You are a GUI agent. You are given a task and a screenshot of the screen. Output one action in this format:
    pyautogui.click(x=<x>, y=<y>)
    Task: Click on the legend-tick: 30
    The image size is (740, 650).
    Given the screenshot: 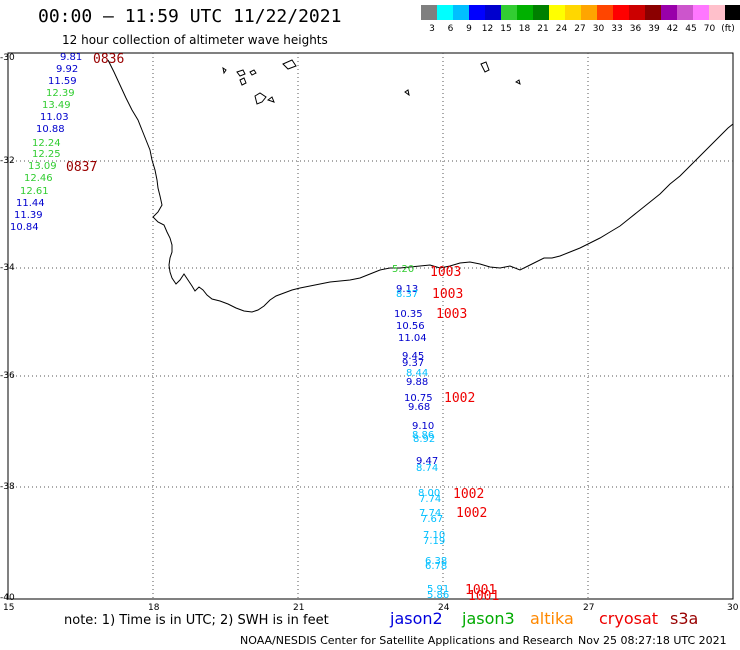 What is the action you would take?
    pyautogui.click(x=598, y=29)
    